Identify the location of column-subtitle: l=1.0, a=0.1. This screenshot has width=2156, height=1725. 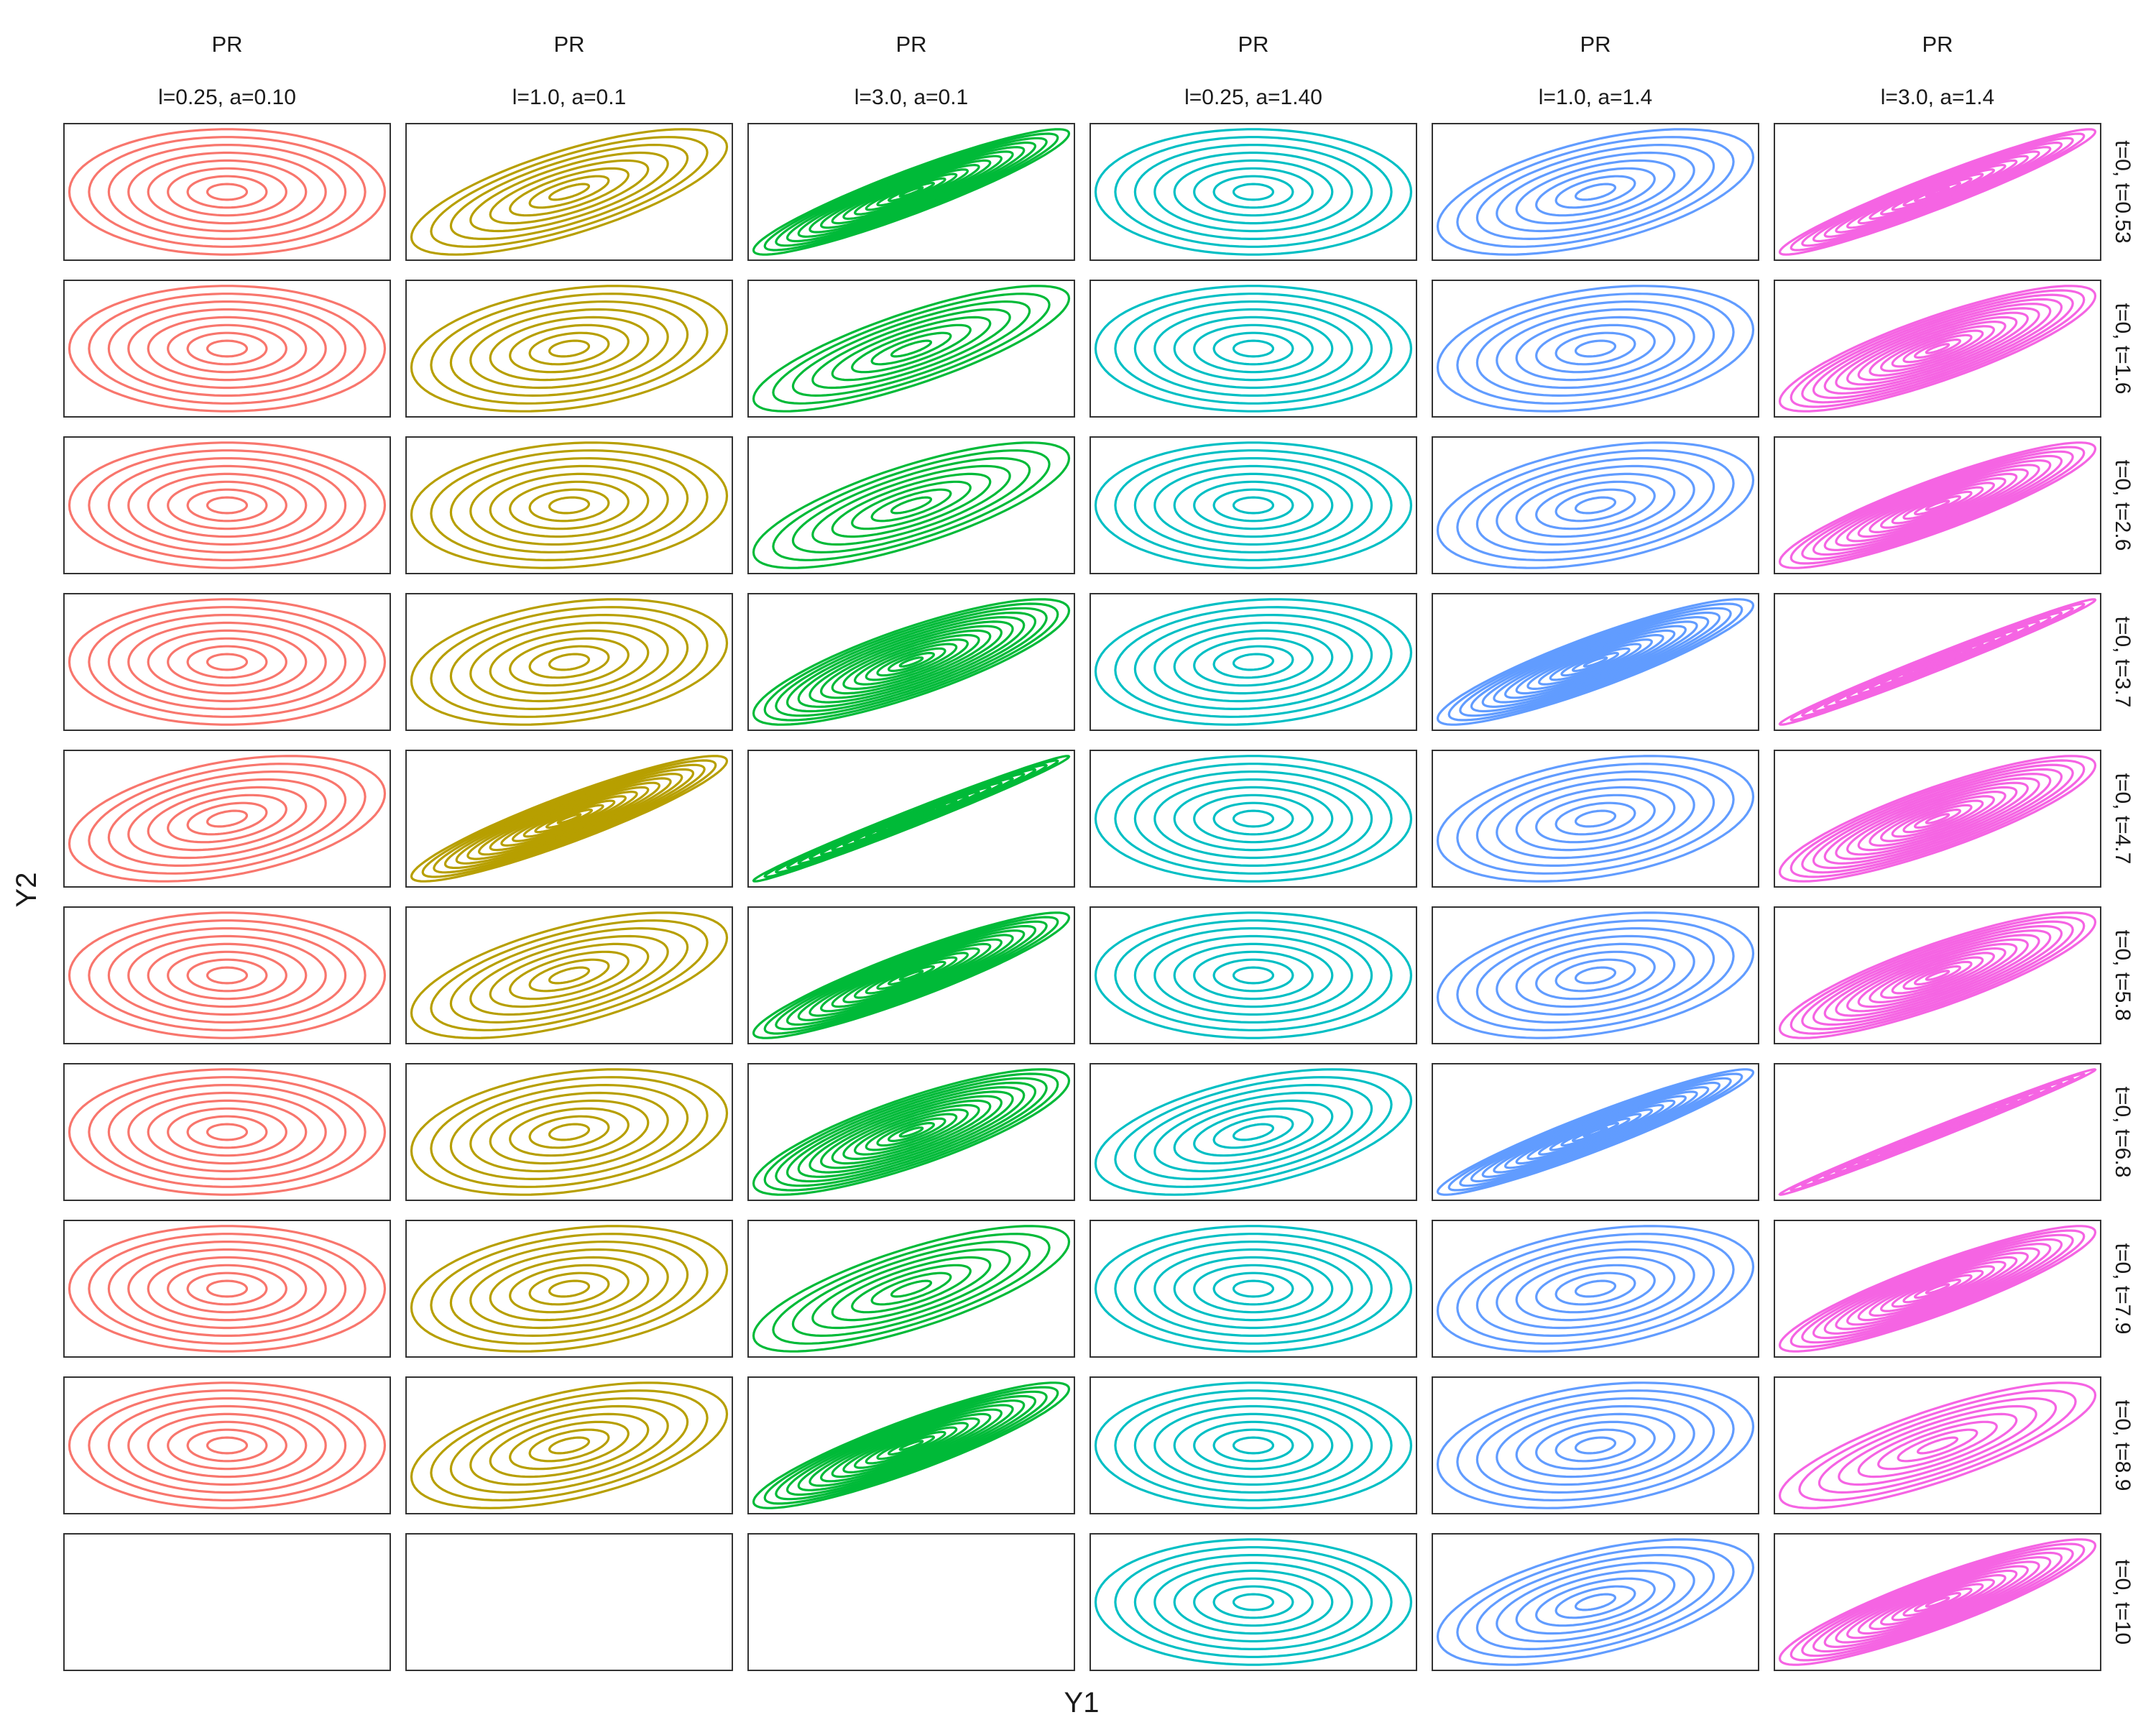
(569, 97).